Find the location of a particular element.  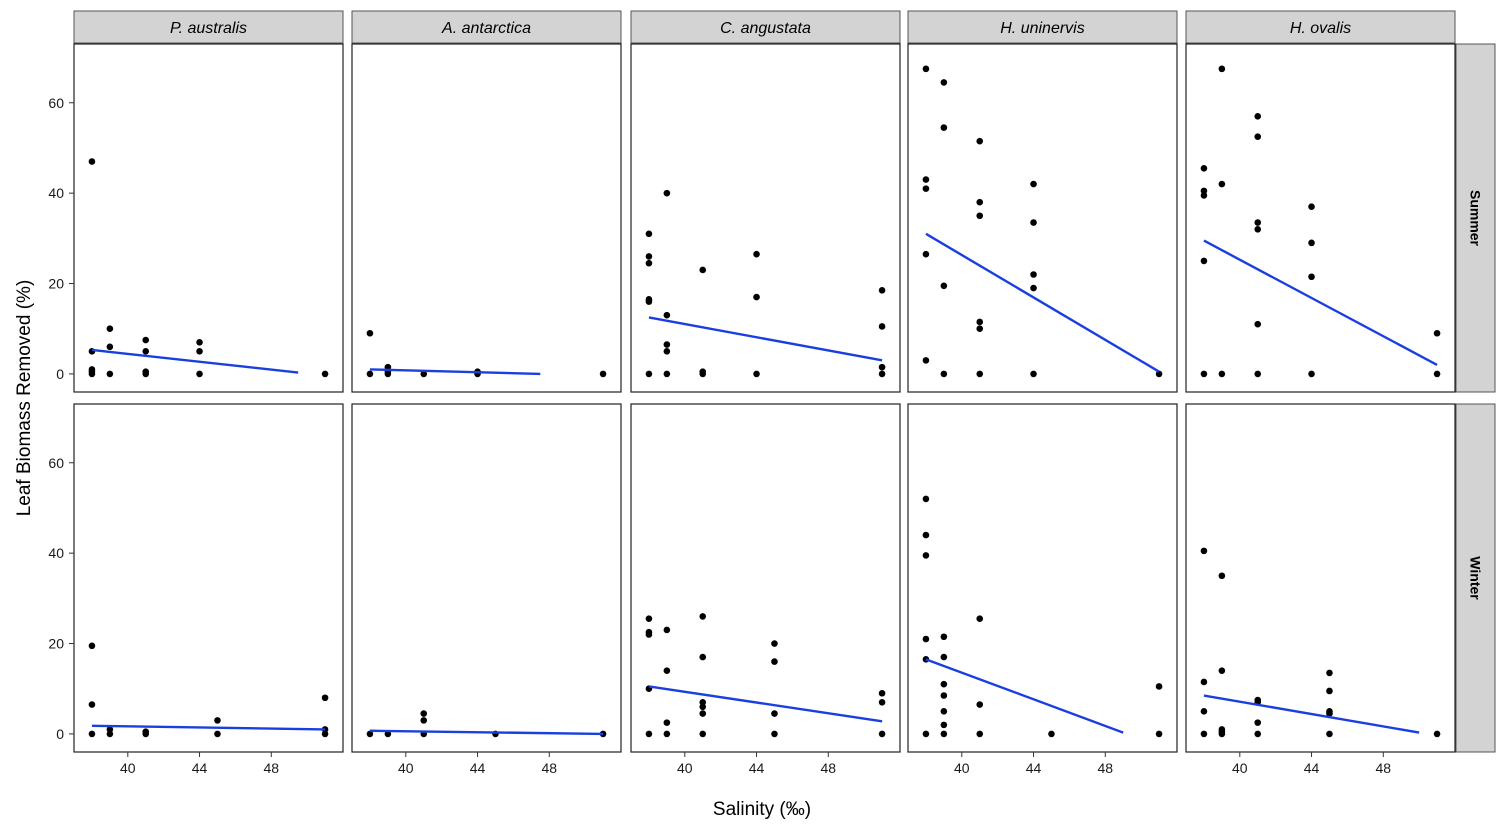

panel-h-ovalis-summer is located at coordinates (1320, 218).